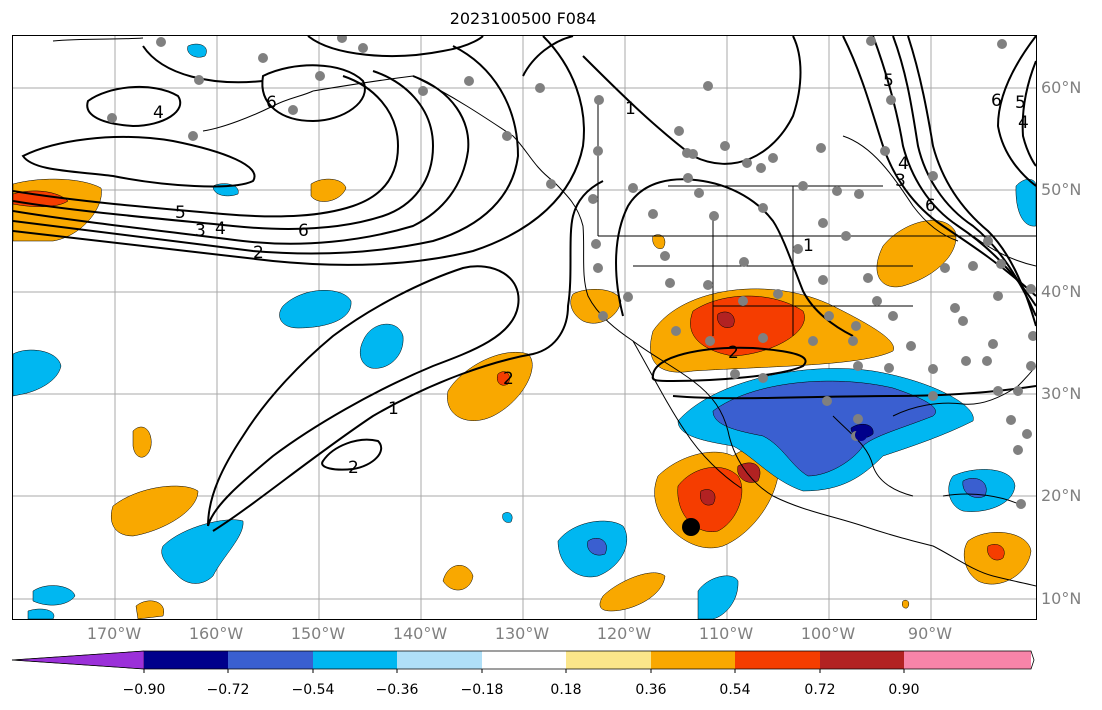  Describe the element at coordinates (1061, 291) in the screenshot. I see `lat-label: 40°N` at that location.